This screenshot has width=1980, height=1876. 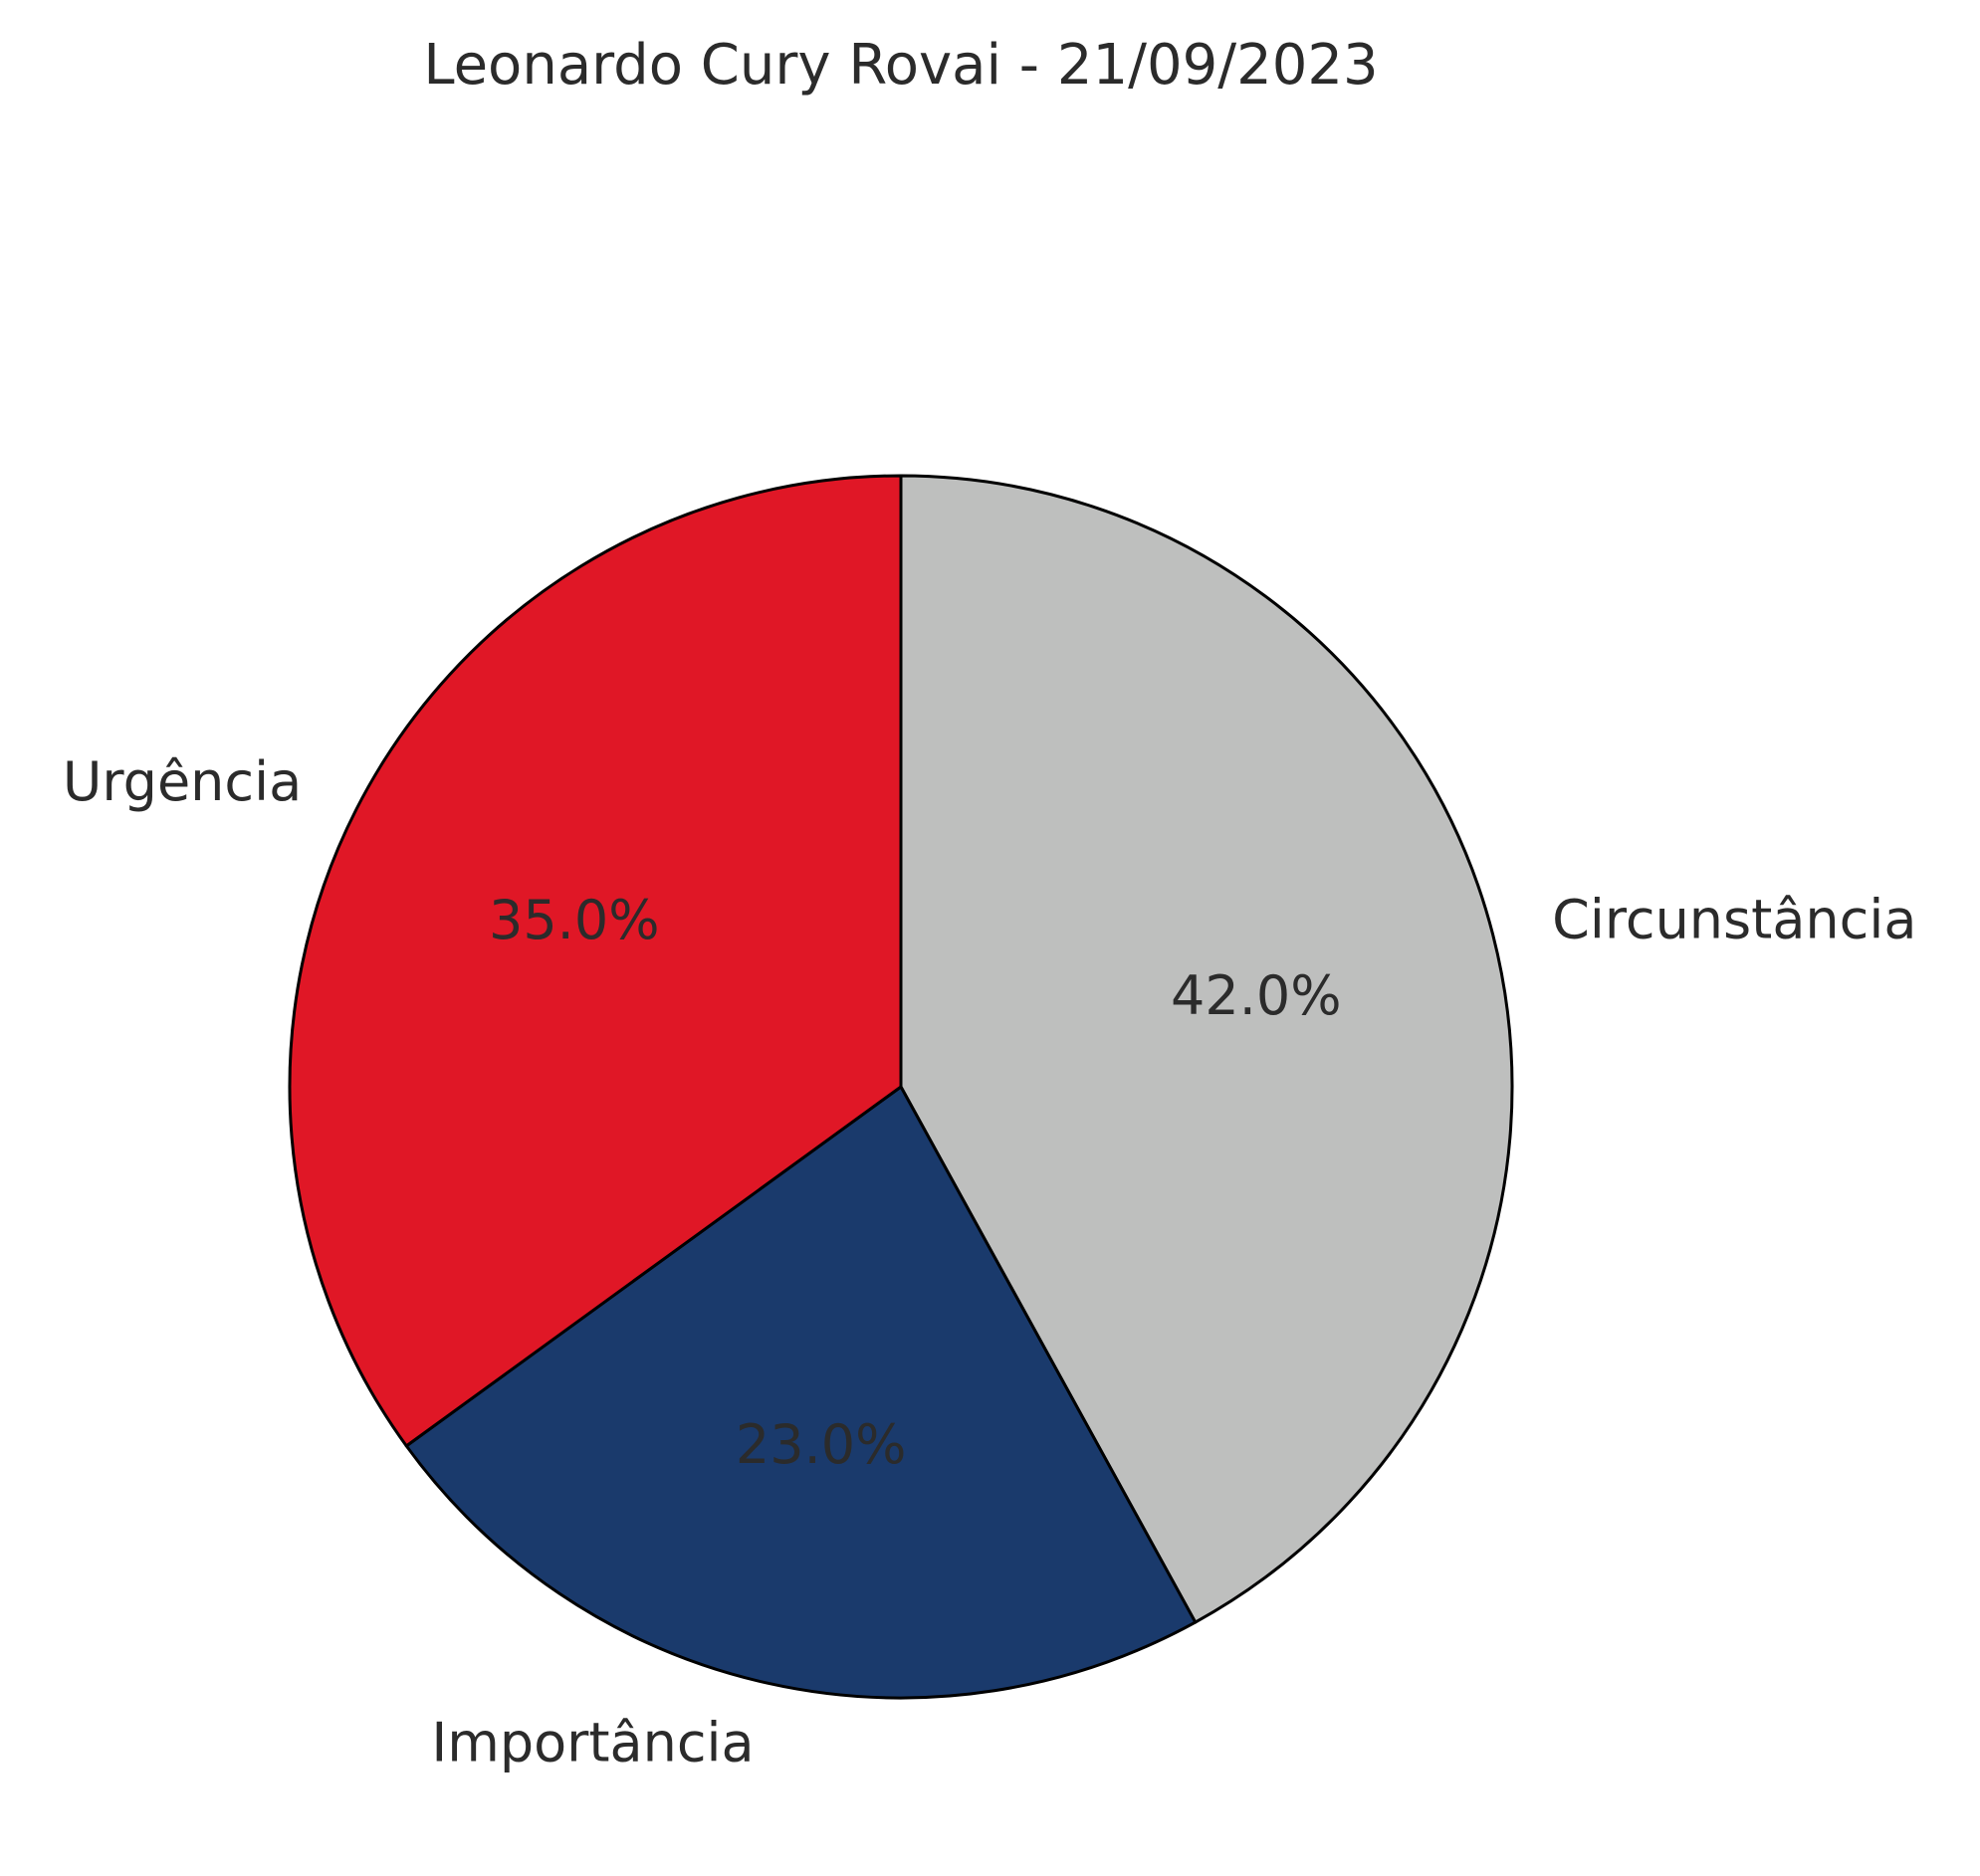 I want to click on slice-label-urgencia: Urgência, so click(x=183, y=781).